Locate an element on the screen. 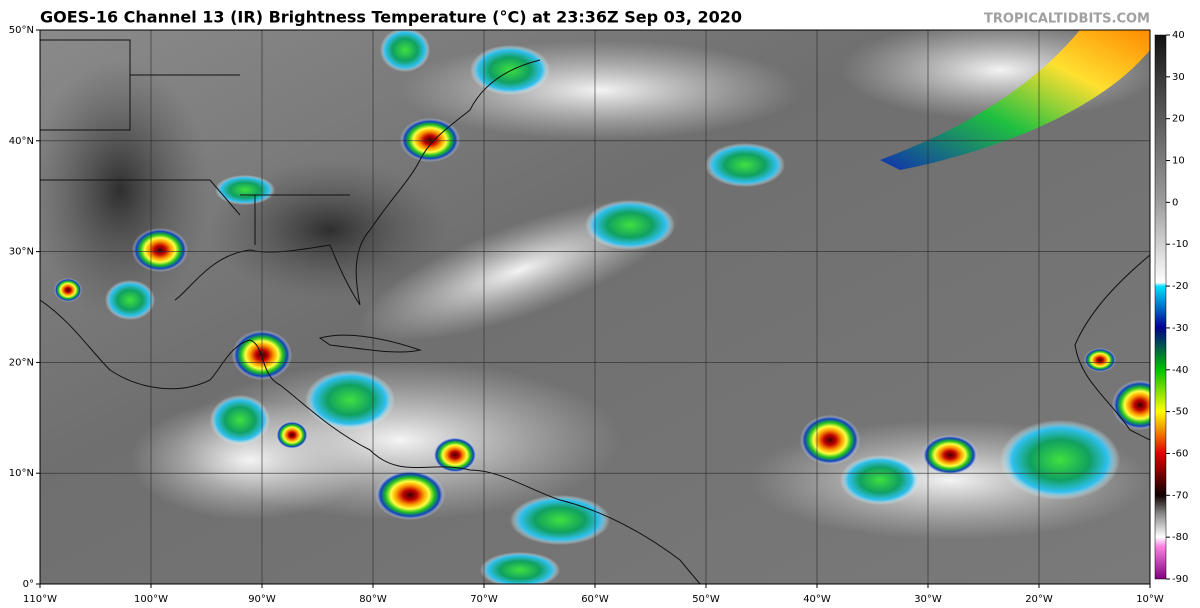 Image resolution: width=1200 pixels, height=608 pixels. borders is located at coordinates (195, 142).